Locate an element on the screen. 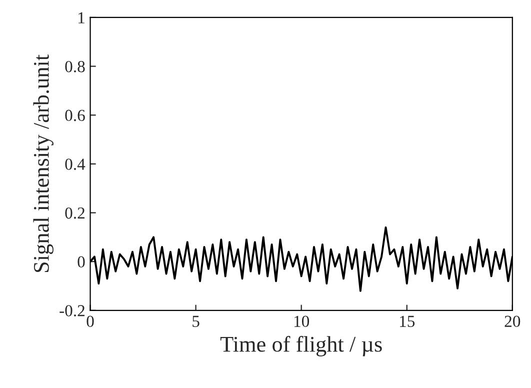 Image resolution: width=531 pixels, height=388 pixels. y-tick-label: 0 is located at coordinates (81, 262).